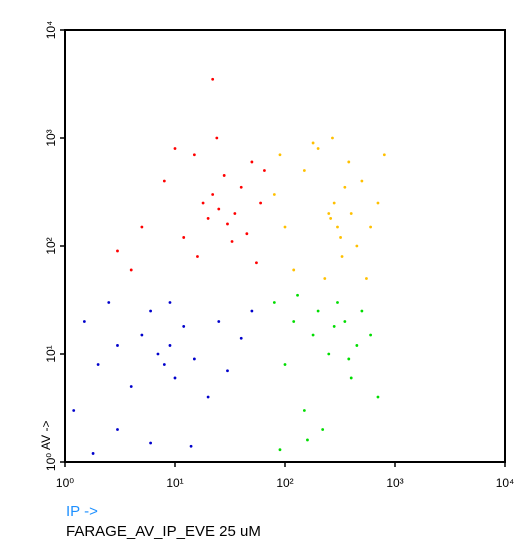  Describe the element at coordinates (284, 483) in the screenshot. I see `x-tick-label: 10²` at that location.